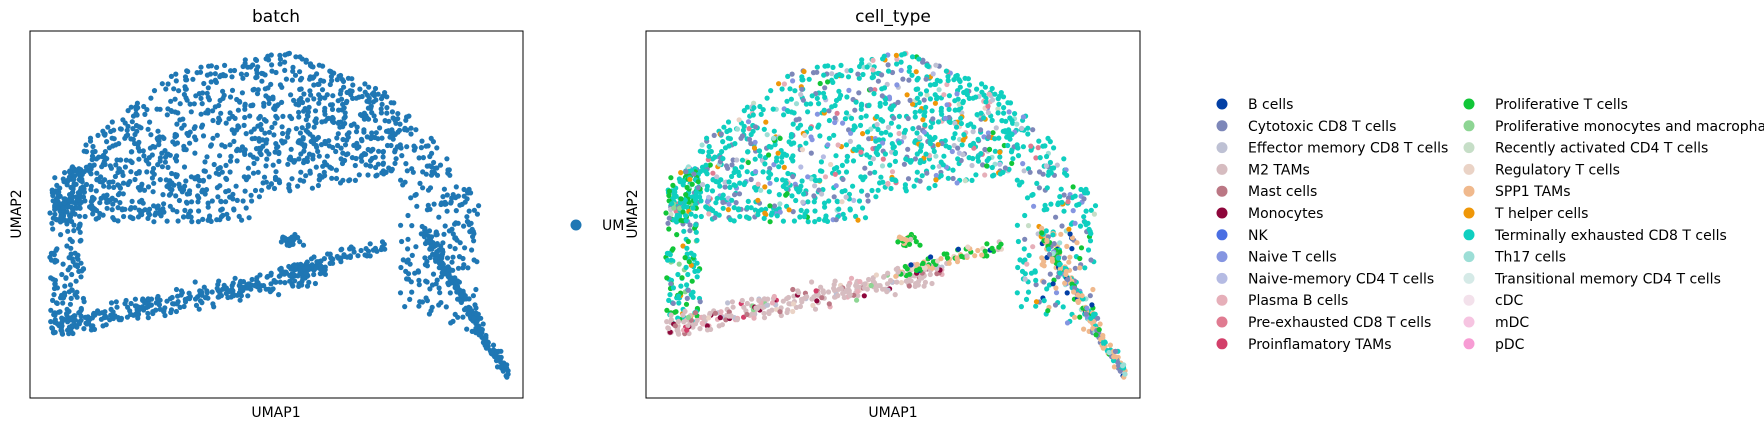  What do you see at coordinates (1607, 279) in the screenshot?
I see `legend-label-transitional-memory-cd4-t-cells: Transitional memory CD4 T cells` at bounding box center [1607, 279].